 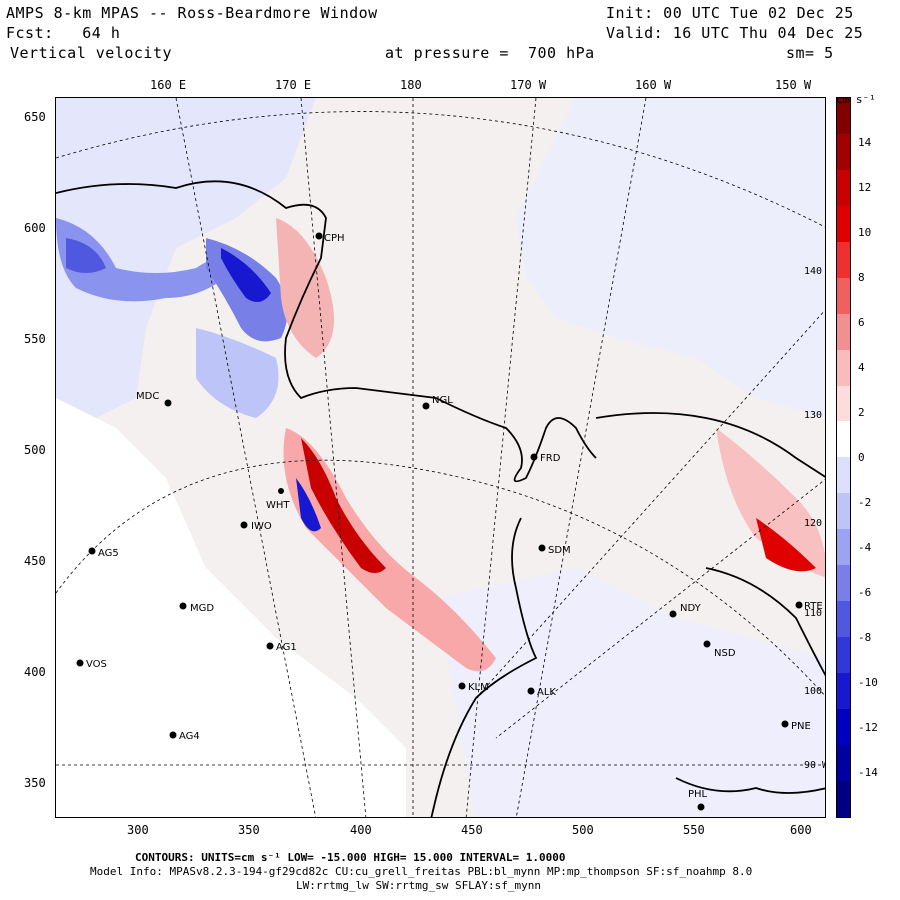 I want to click on station-marker: VOS, so click(x=91, y=664).